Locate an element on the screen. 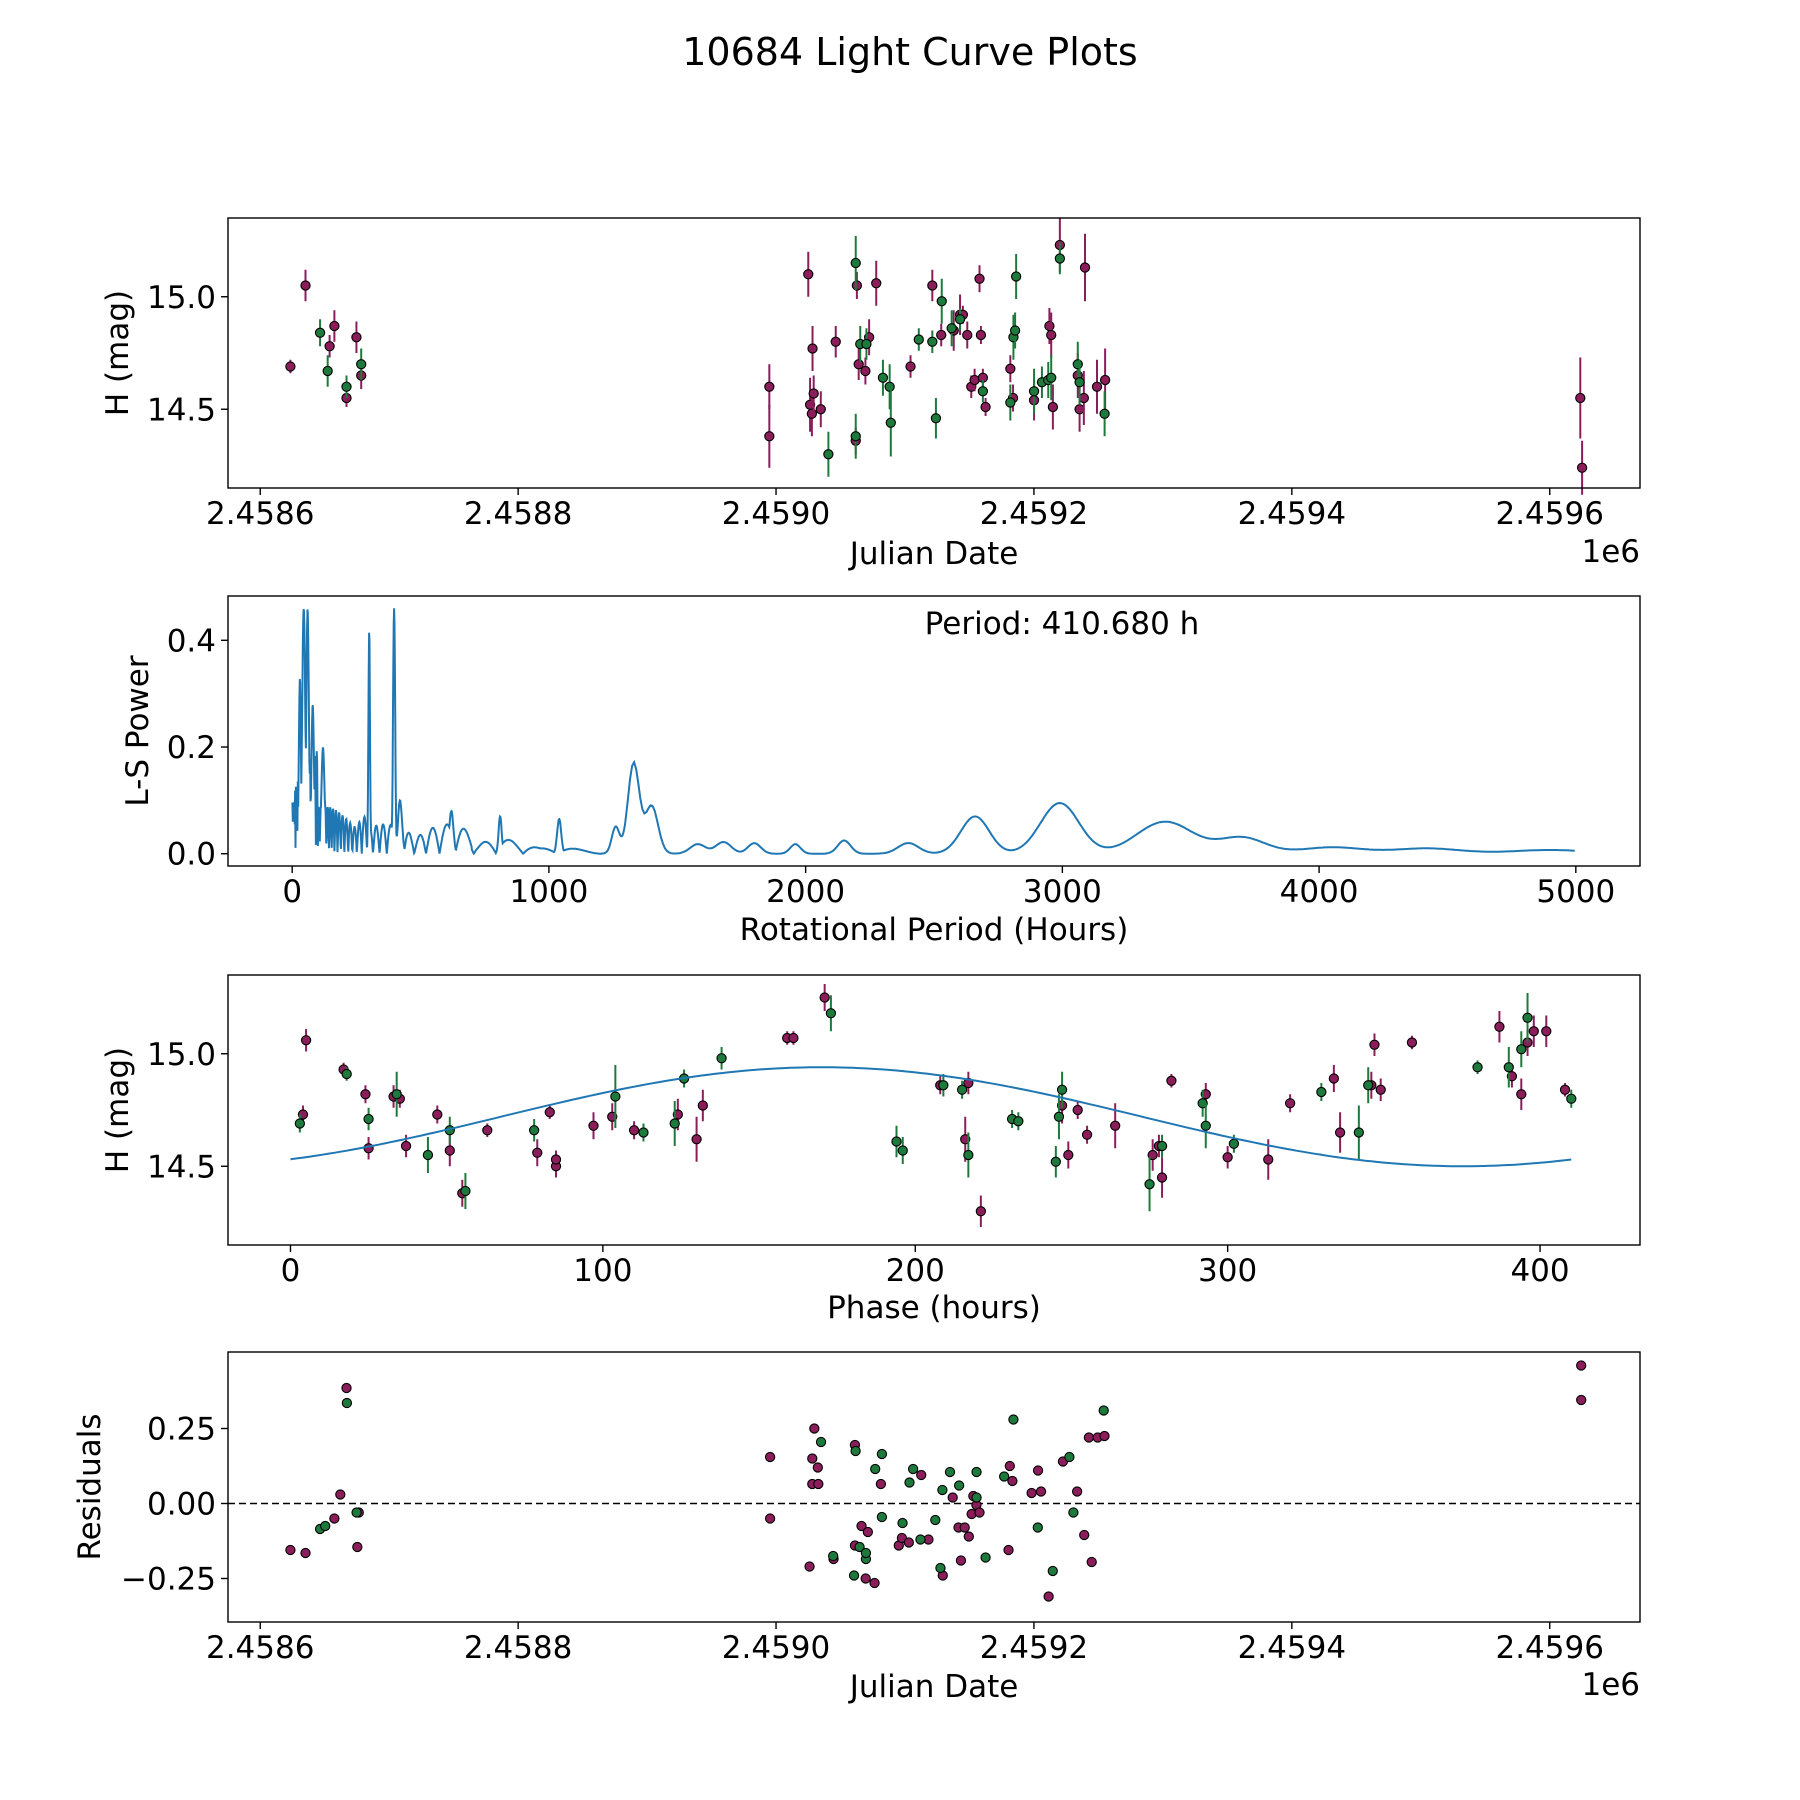 Image resolution: width=1800 pixels, height=1800 pixels. folded-model-curve is located at coordinates (931, 1117).